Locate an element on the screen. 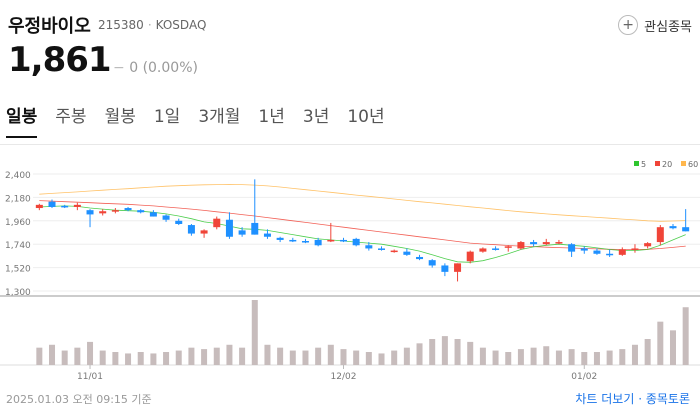 The image size is (700, 407). plus-icon: + is located at coordinates (628, 25).